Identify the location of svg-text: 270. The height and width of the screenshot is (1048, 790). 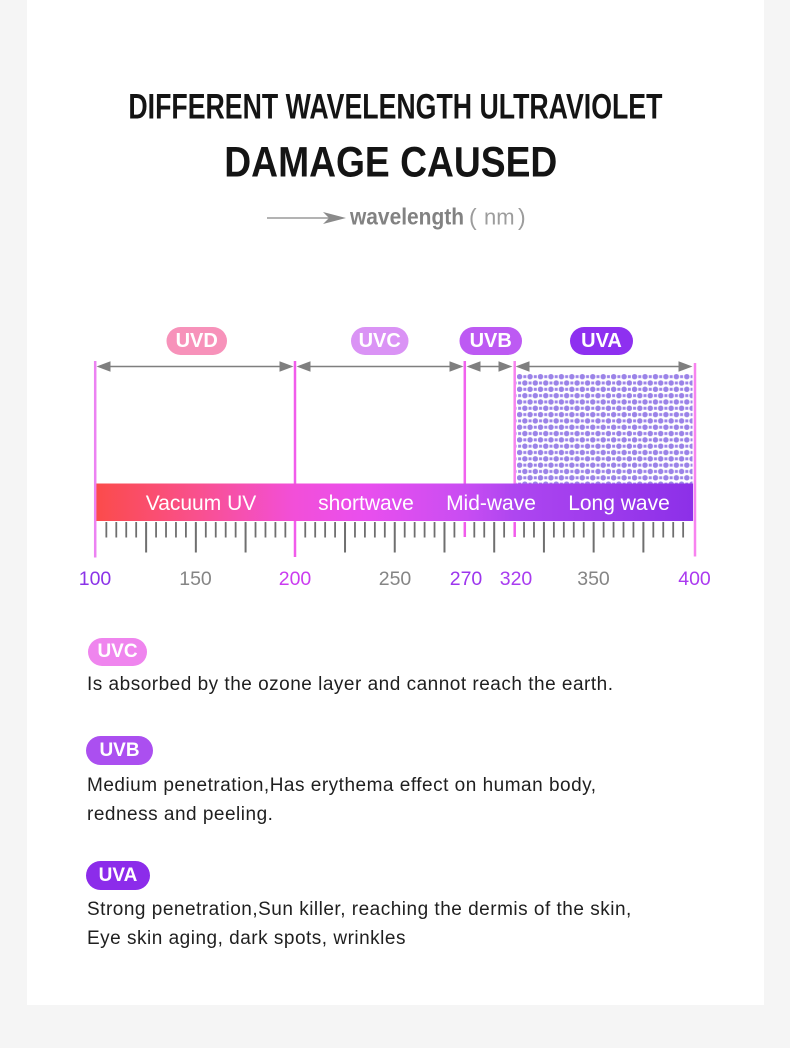
(466, 579).